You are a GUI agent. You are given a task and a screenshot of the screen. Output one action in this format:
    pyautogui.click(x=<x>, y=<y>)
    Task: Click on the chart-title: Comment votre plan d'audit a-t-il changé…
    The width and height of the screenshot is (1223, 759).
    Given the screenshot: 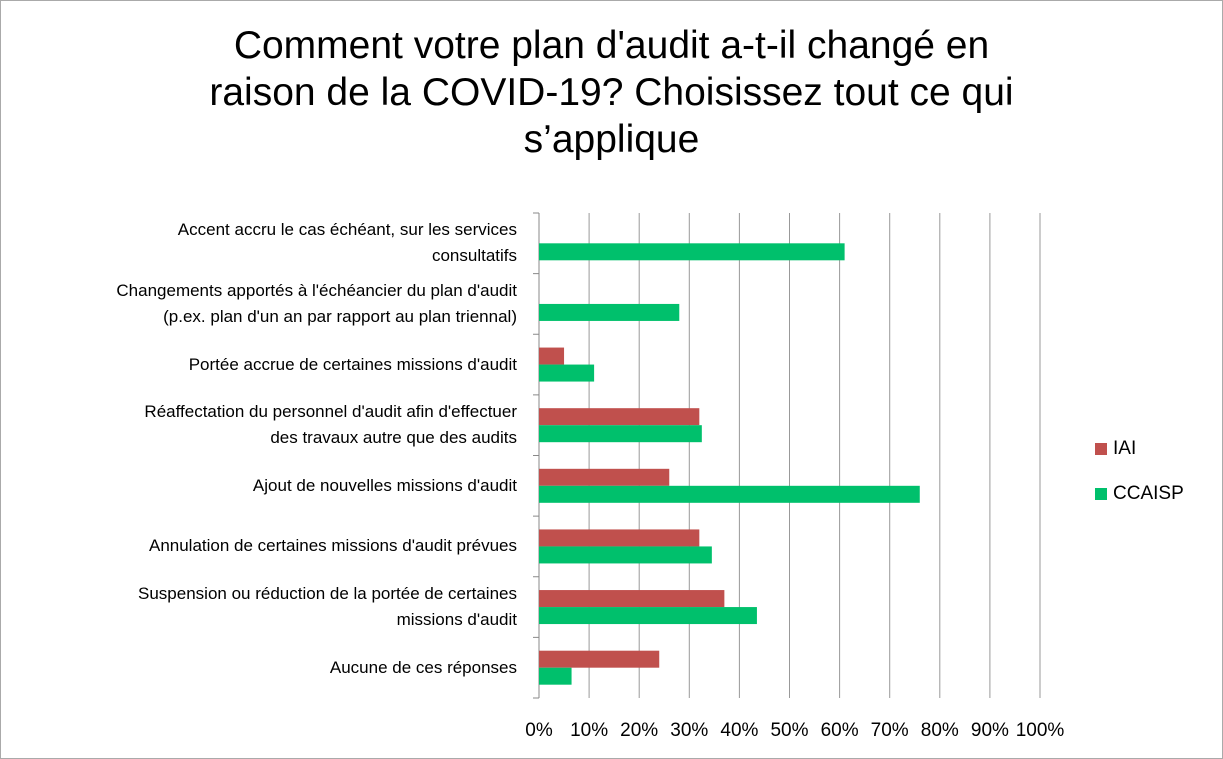 What is the action you would take?
    pyautogui.click(x=611, y=92)
    